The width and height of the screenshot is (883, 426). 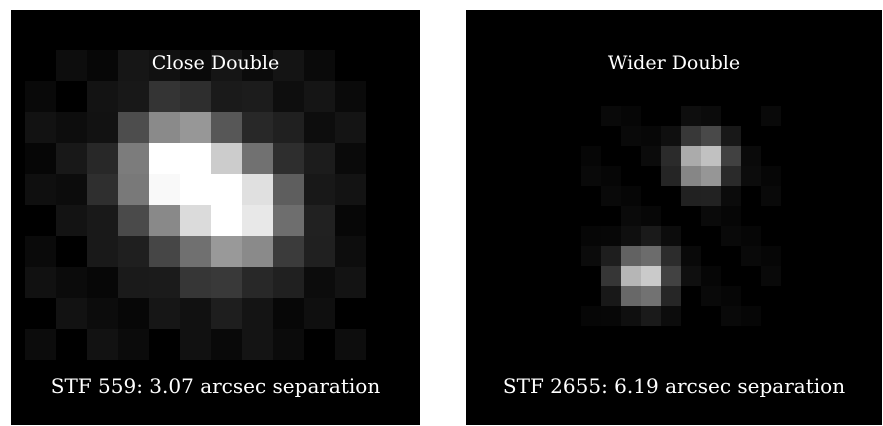 I want to click on wider-double-caption: STF 2655: 6.19 arcsec separation, so click(x=674, y=386).